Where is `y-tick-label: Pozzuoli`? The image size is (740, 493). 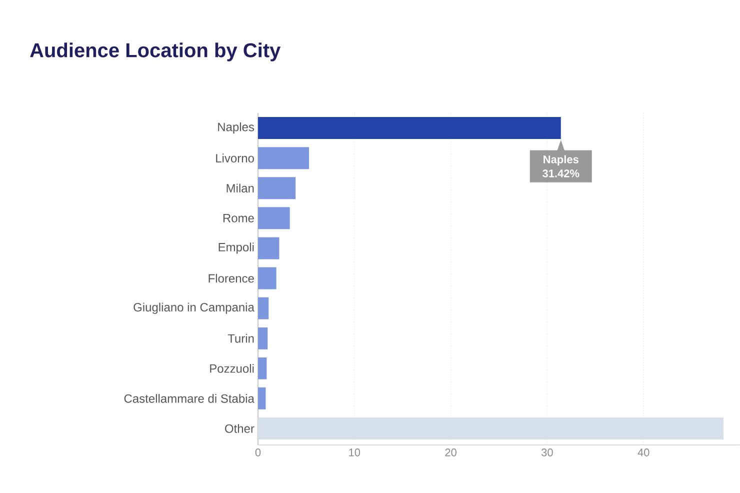
y-tick-label: Pozzuoli is located at coordinates (232, 368).